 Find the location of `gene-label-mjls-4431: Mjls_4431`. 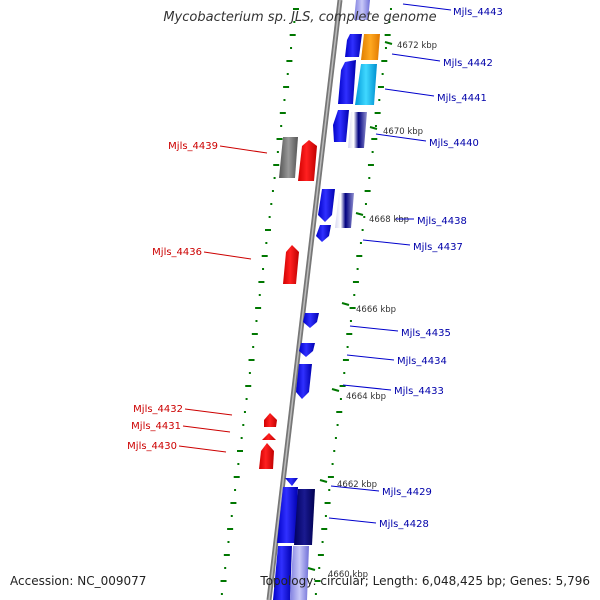

gene-label-mjls-4431: Mjls_4431 is located at coordinates (156, 426).